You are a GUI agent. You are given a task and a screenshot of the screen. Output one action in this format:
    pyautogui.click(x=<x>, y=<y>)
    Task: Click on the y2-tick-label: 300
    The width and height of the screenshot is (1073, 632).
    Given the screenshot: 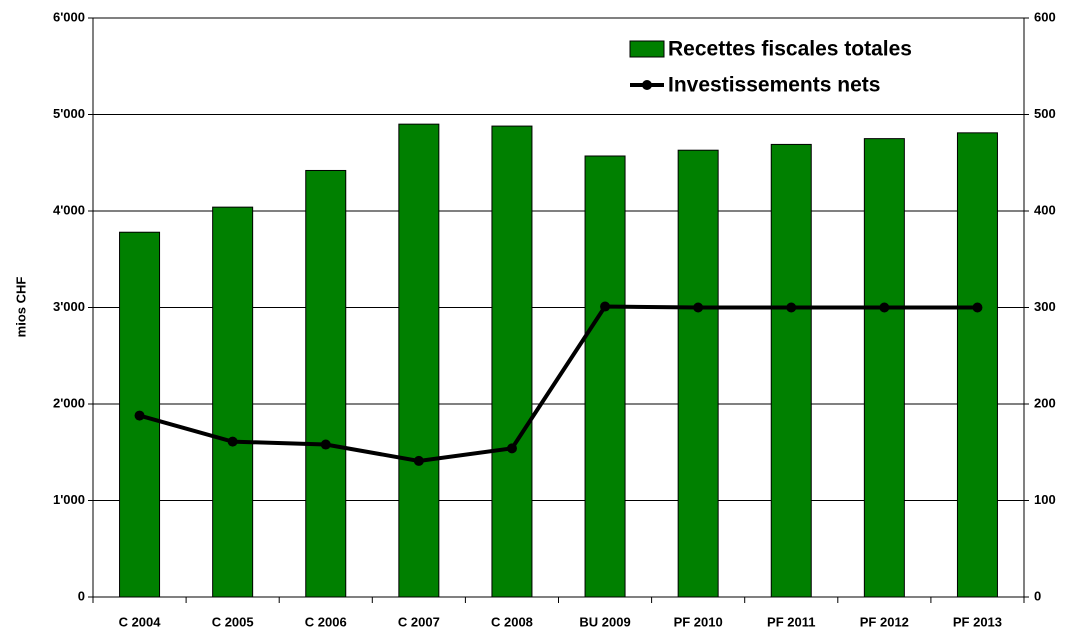 What is the action you would take?
    pyautogui.click(x=1045, y=306)
    